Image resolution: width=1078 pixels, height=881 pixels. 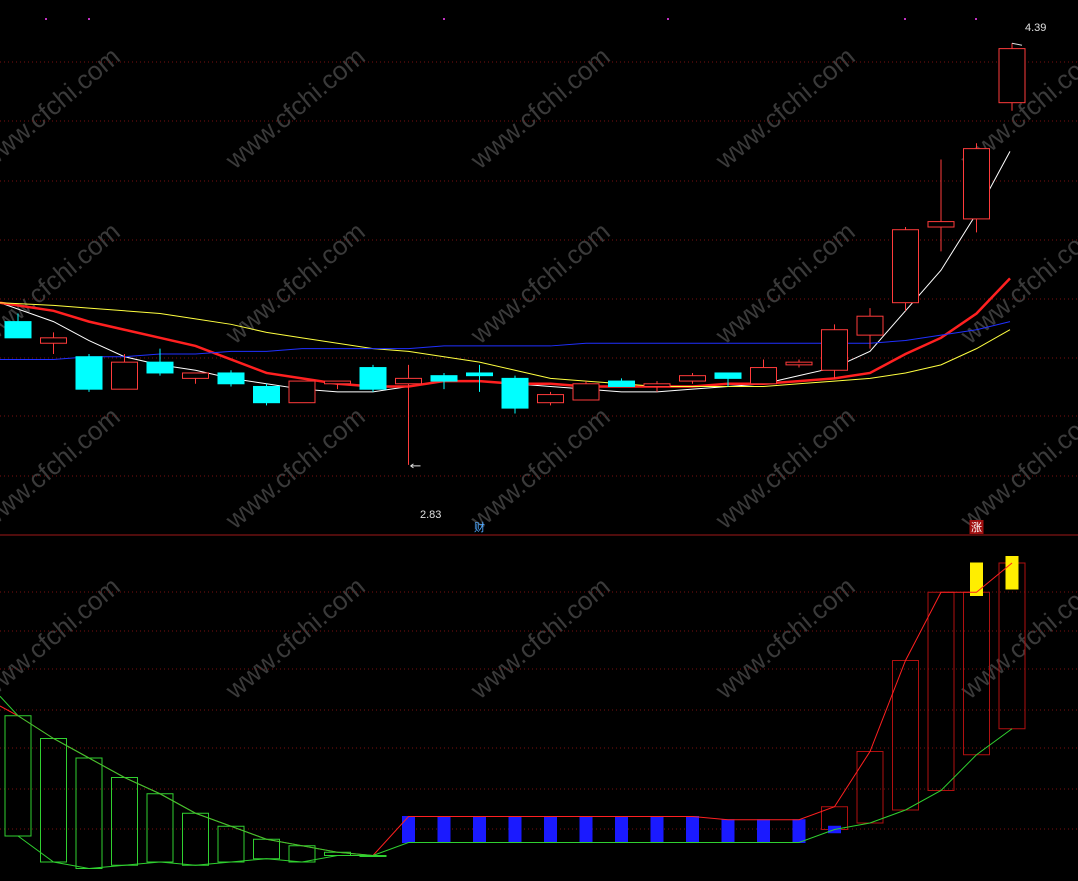 I want to click on marker-cai: 财, so click(x=479, y=527).